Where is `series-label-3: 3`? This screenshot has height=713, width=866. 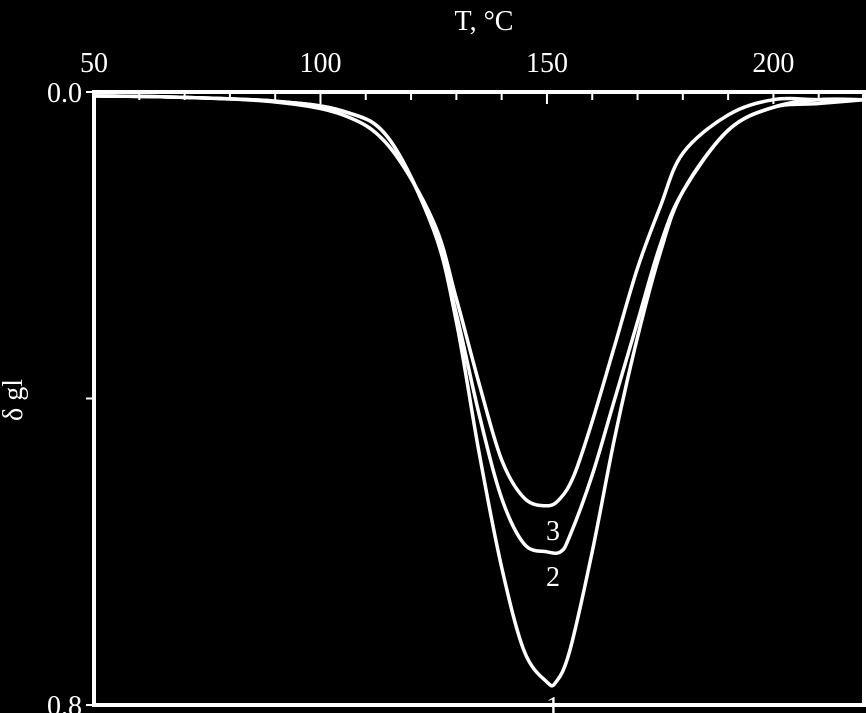
series-label-3: 3 is located at coordinates (553, 531).